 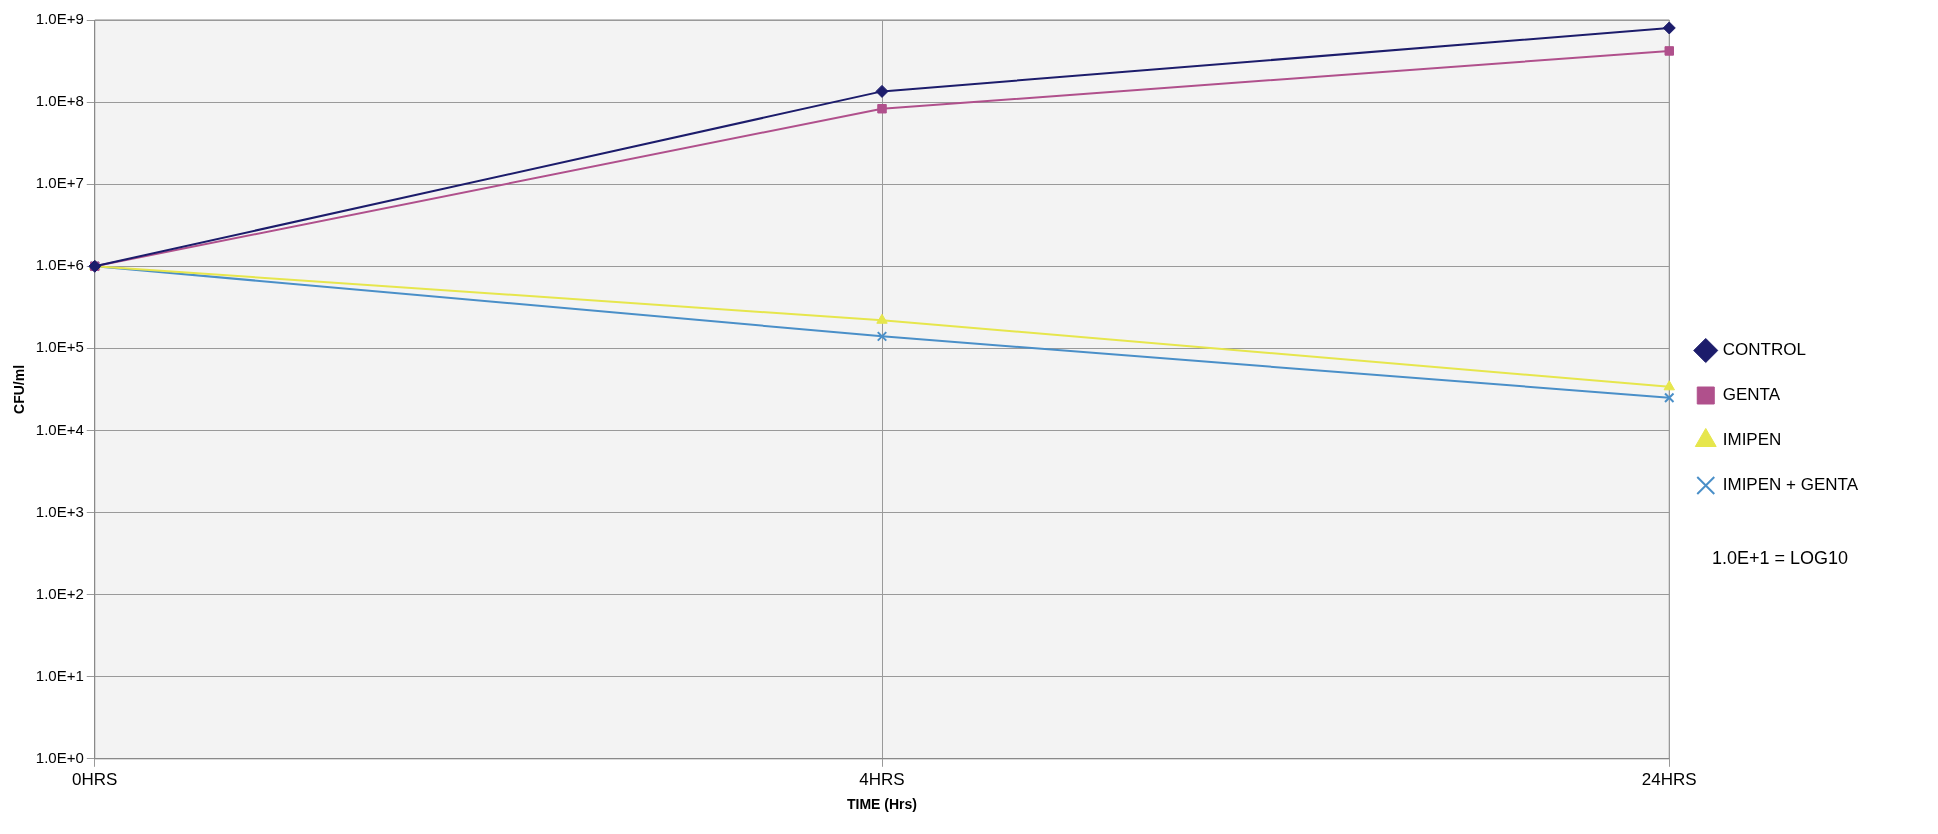 What do you see at coordinates (19, 389) in the screenshot?
I see `y-axis-title: CFU/ml` at bounding box center [19, 389].